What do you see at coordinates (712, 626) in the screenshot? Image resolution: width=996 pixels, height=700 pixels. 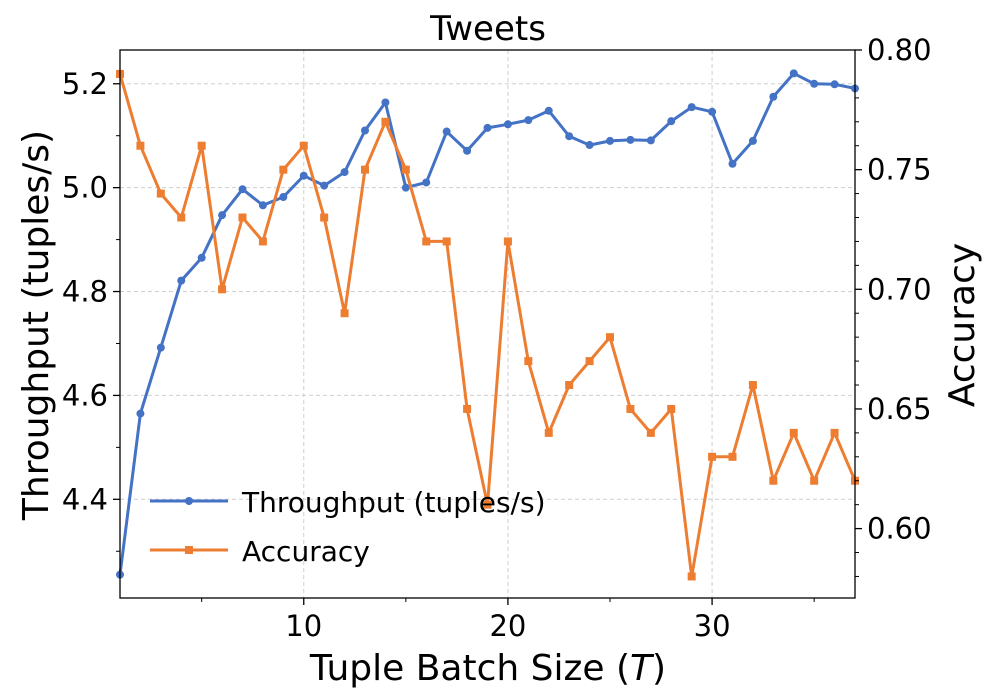 I see `x-tick-label: 30` at bounding box center [712, 626].